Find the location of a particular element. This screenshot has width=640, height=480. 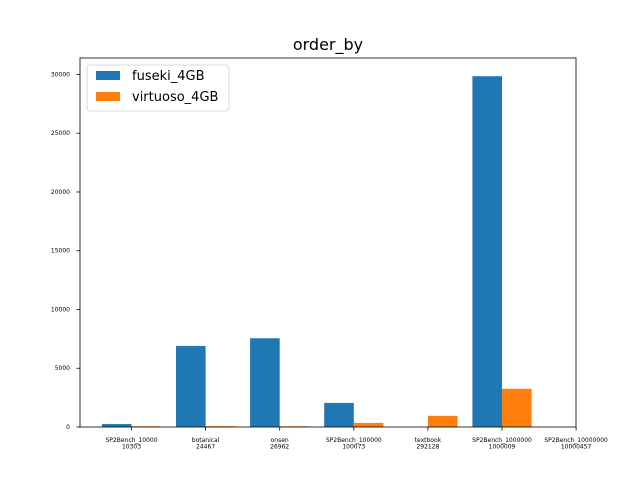

legend-swatch-virtuoso_4GB is located at coordinates (108, 96).